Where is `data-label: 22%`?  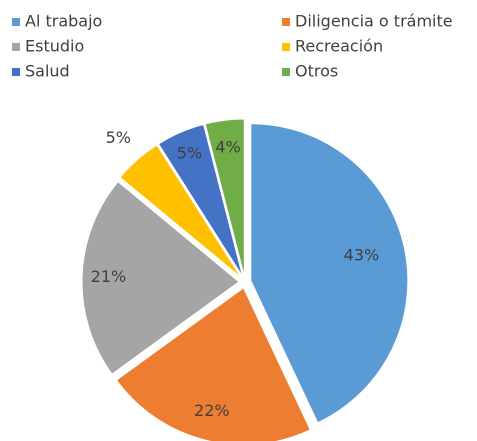 data-label: 22% is located at coordinates (212, 410).